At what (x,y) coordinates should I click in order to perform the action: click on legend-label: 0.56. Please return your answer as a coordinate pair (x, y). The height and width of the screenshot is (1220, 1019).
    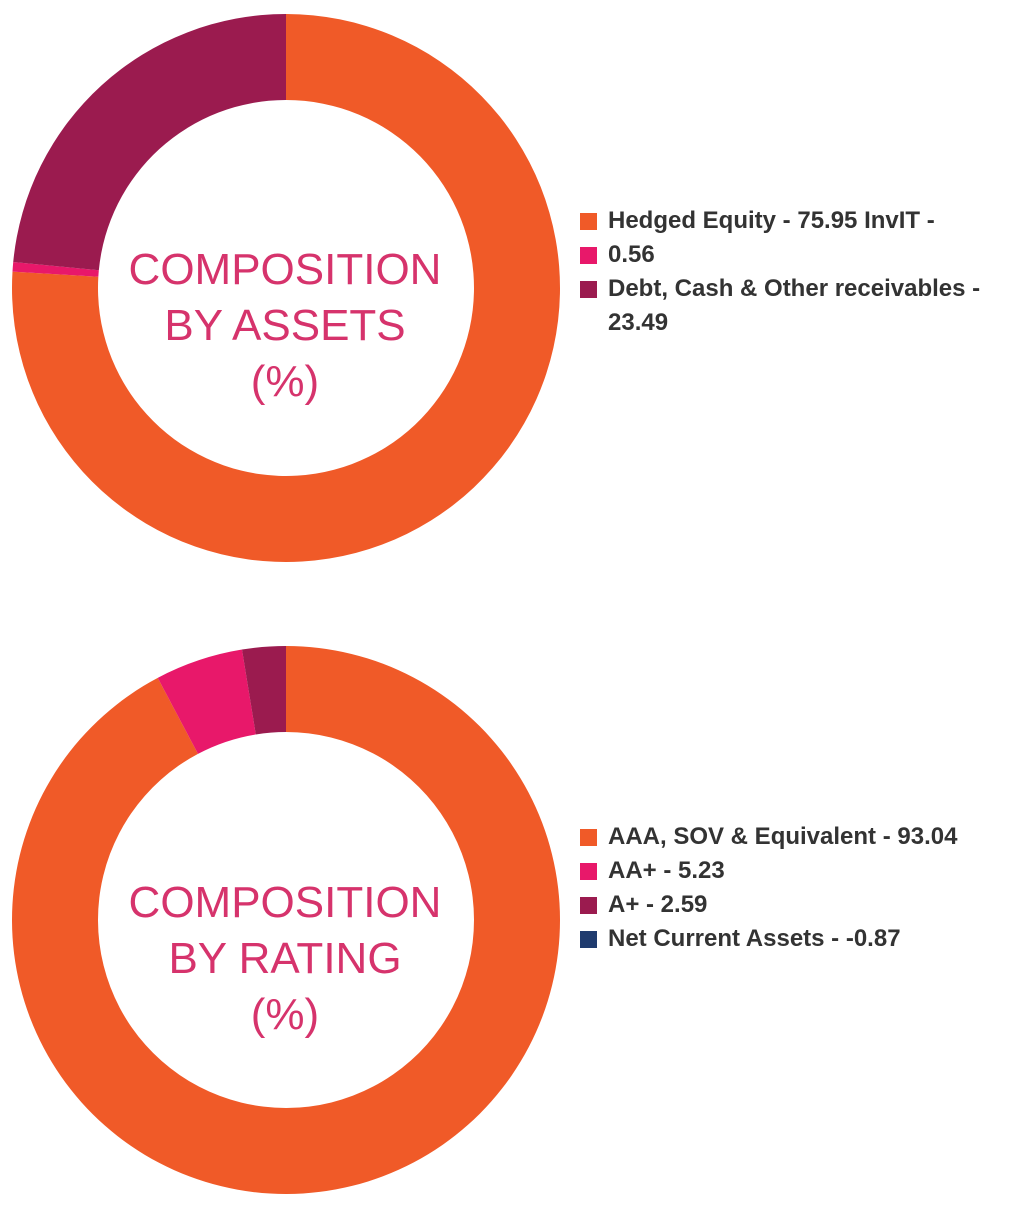
    Looking at the image, I should click on (631, 254).